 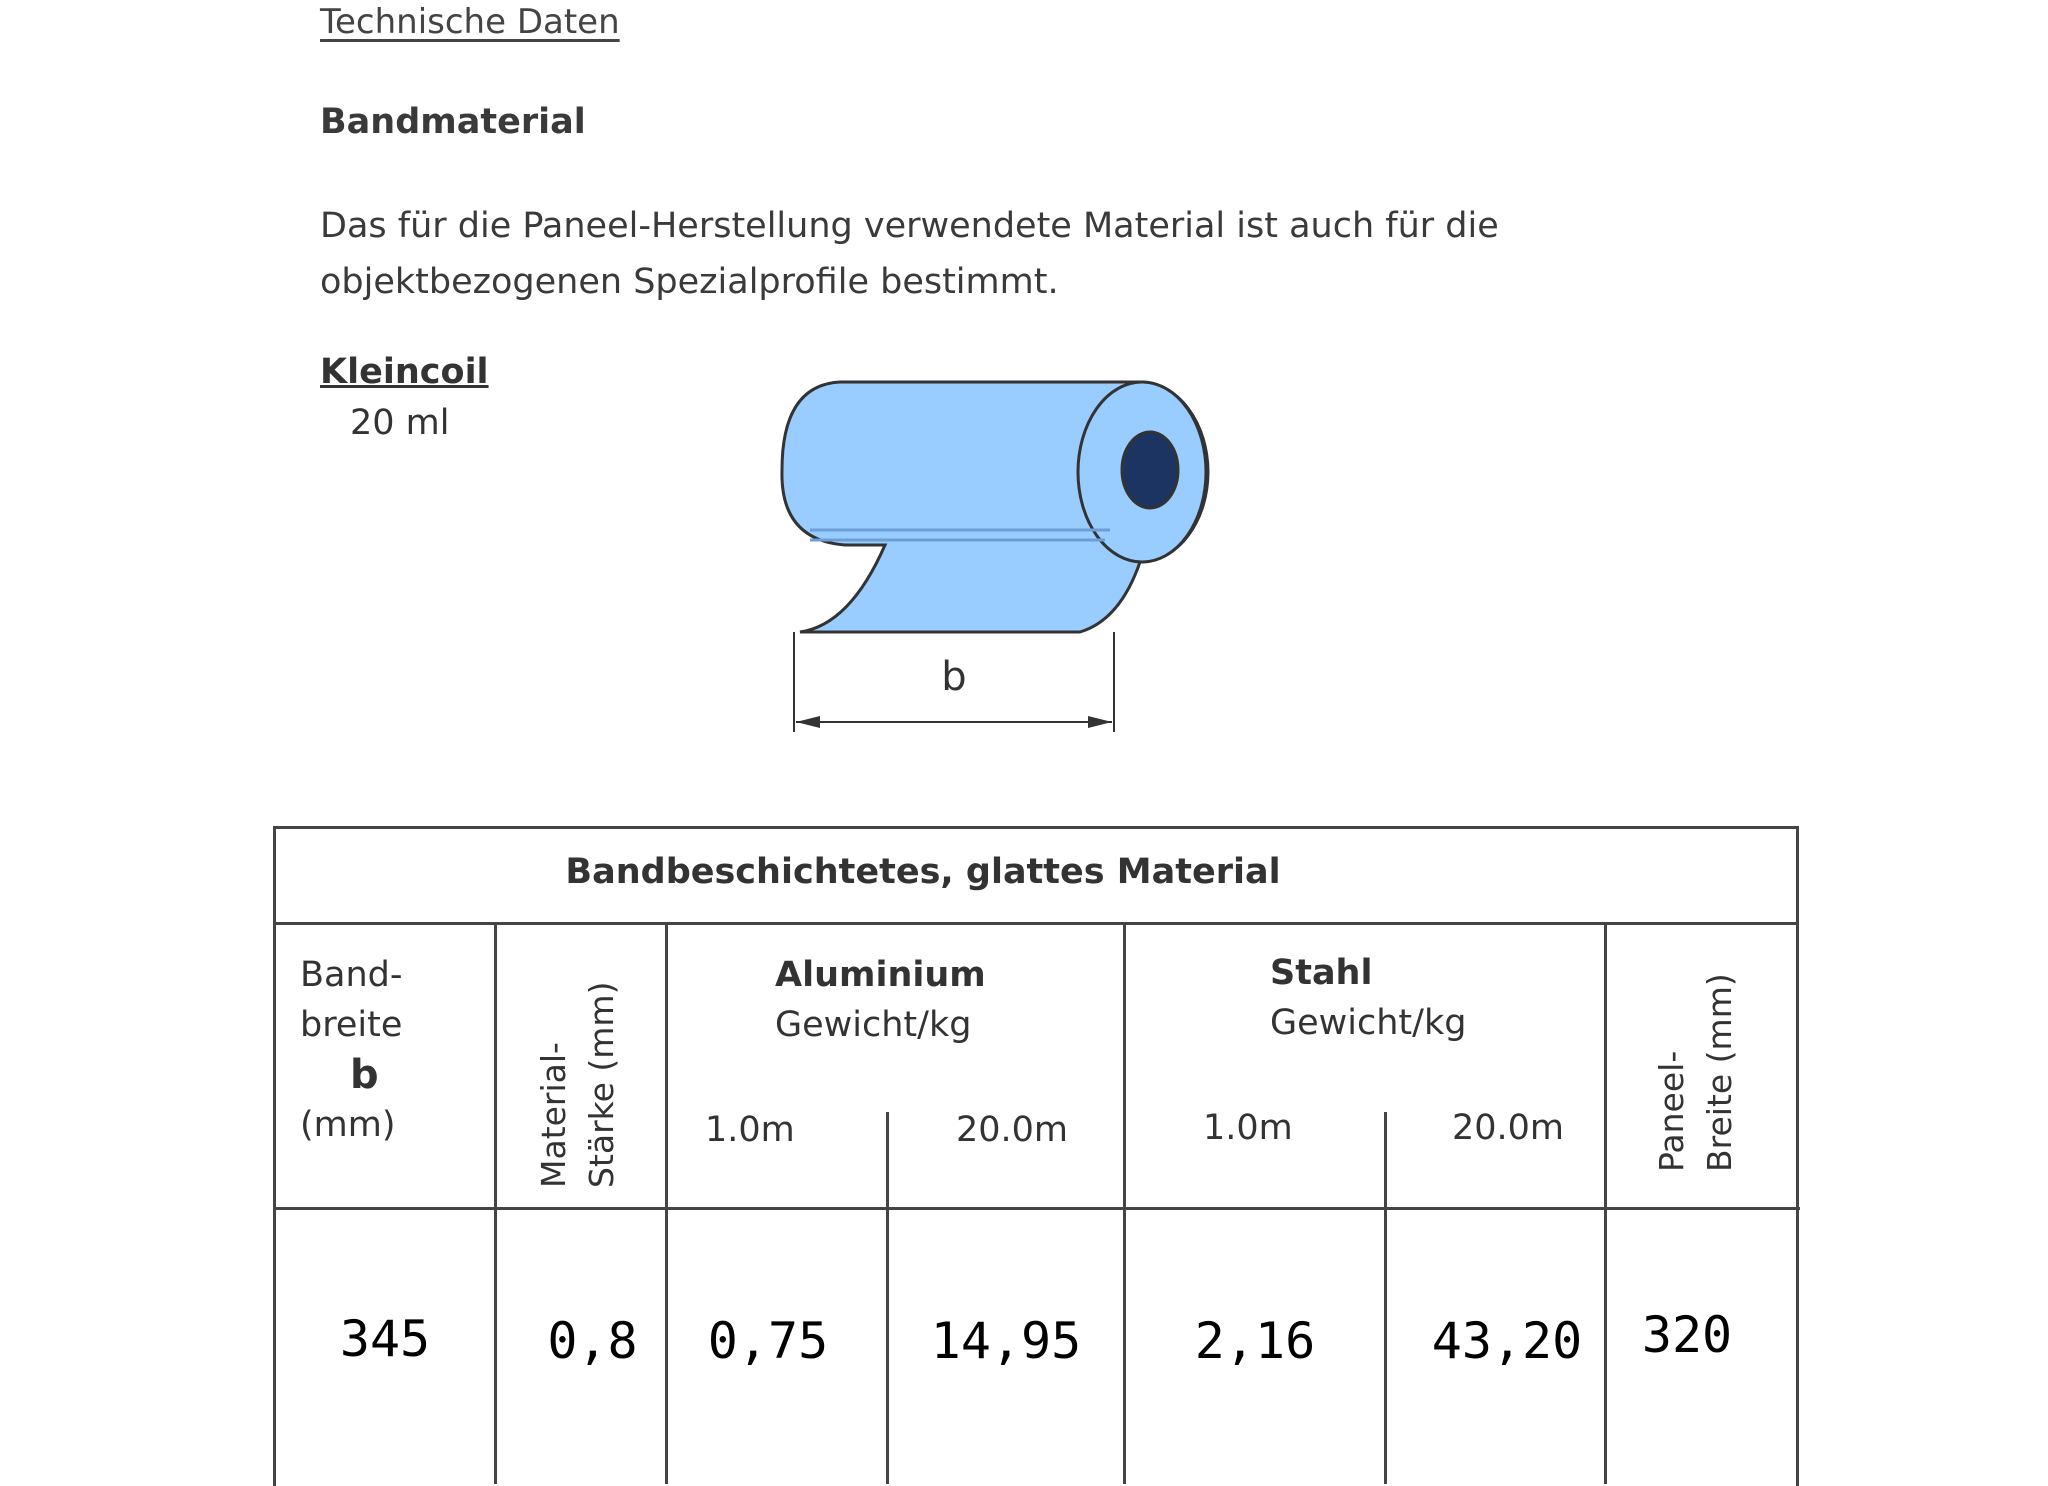 I want to click on header-text: Stahl, so click(x=1321, y=973).